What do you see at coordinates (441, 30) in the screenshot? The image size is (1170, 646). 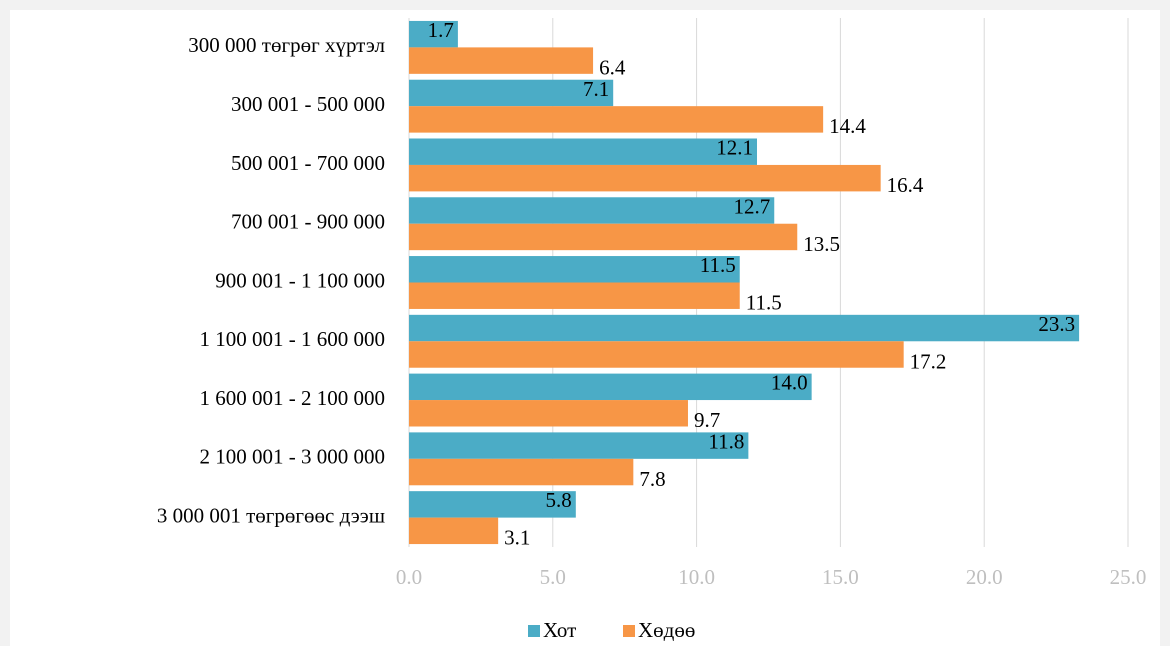 I see `value-label: 1.7` at bounding box center [441, 30].